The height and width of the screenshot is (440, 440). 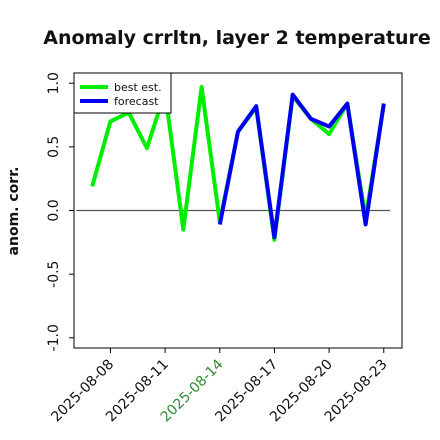 I want to click on legend-label-forecast: forecast, so click(x=136, y=101).